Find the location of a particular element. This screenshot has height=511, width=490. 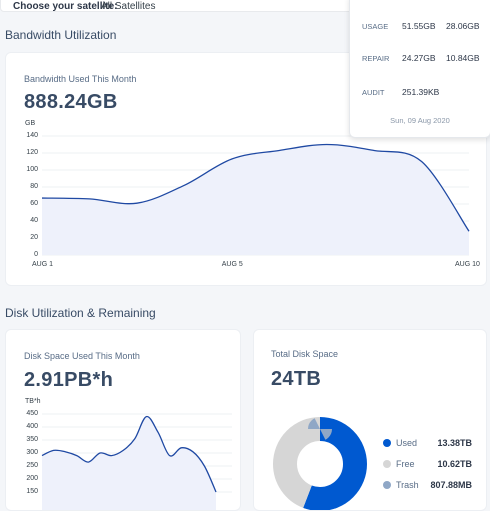

legend-dot-used is located at coordinates (387, 443).